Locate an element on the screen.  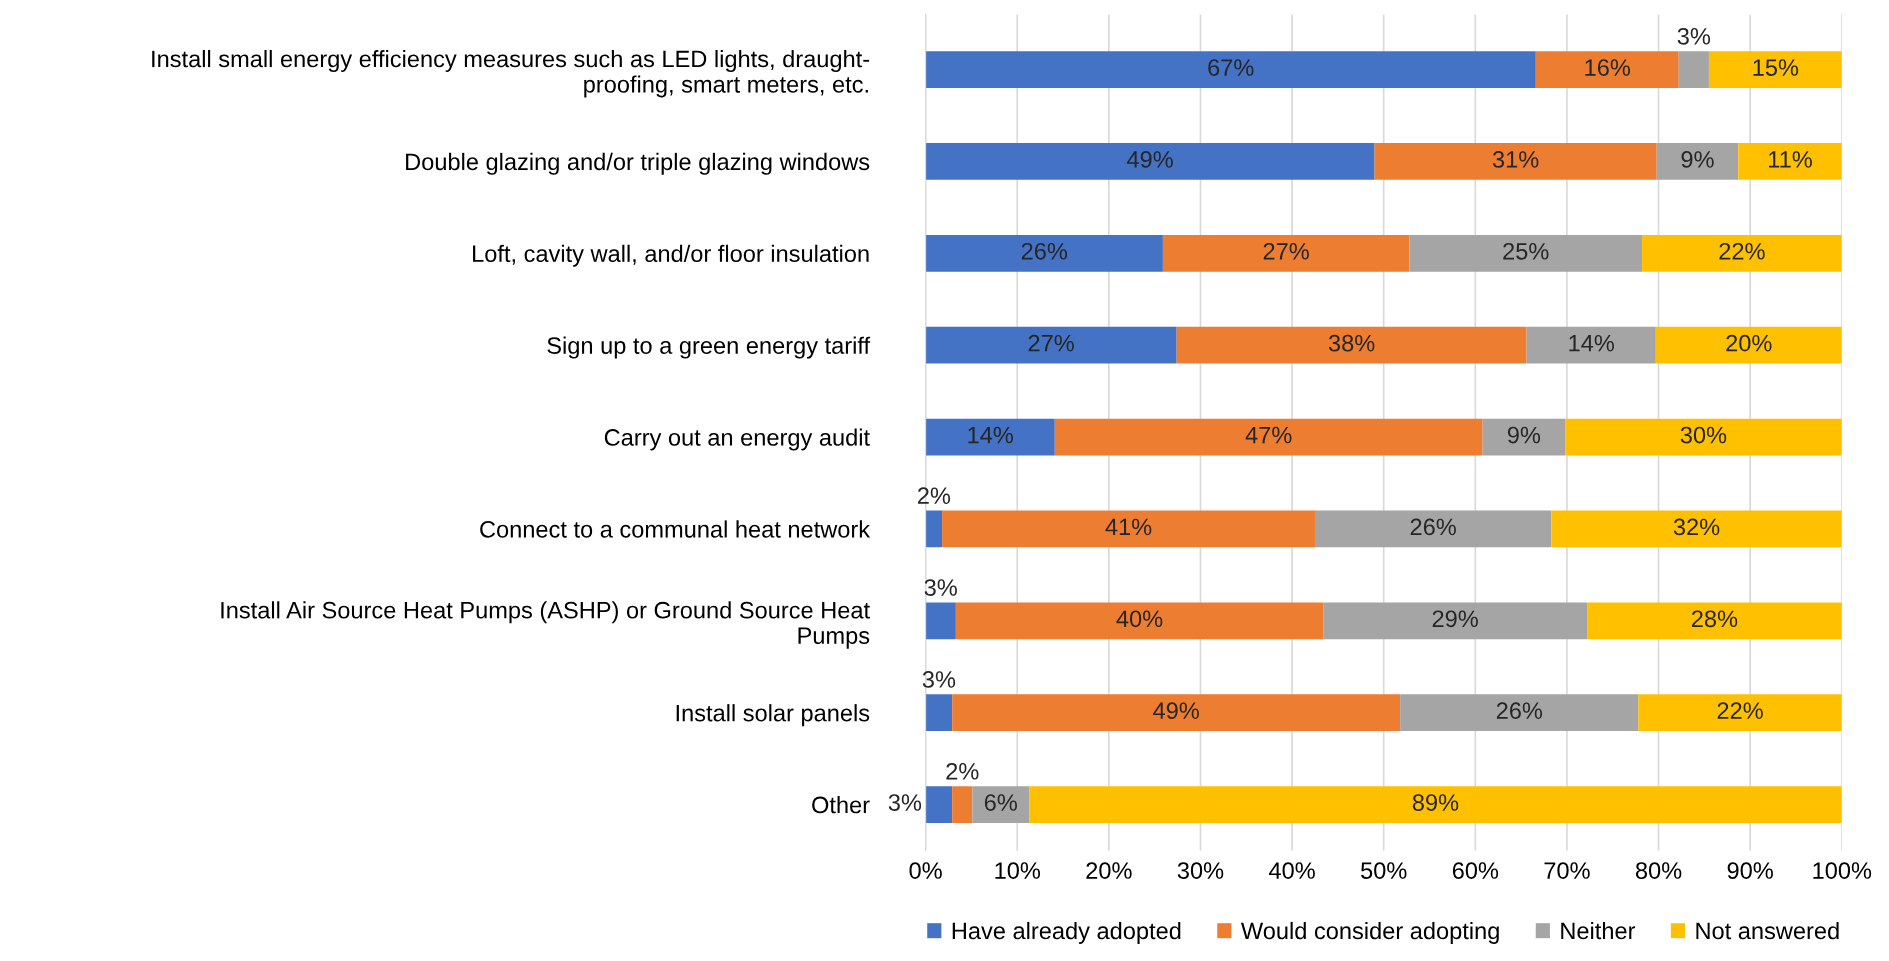
x-tick-label: 80% is located at coordinates (1658, 870).